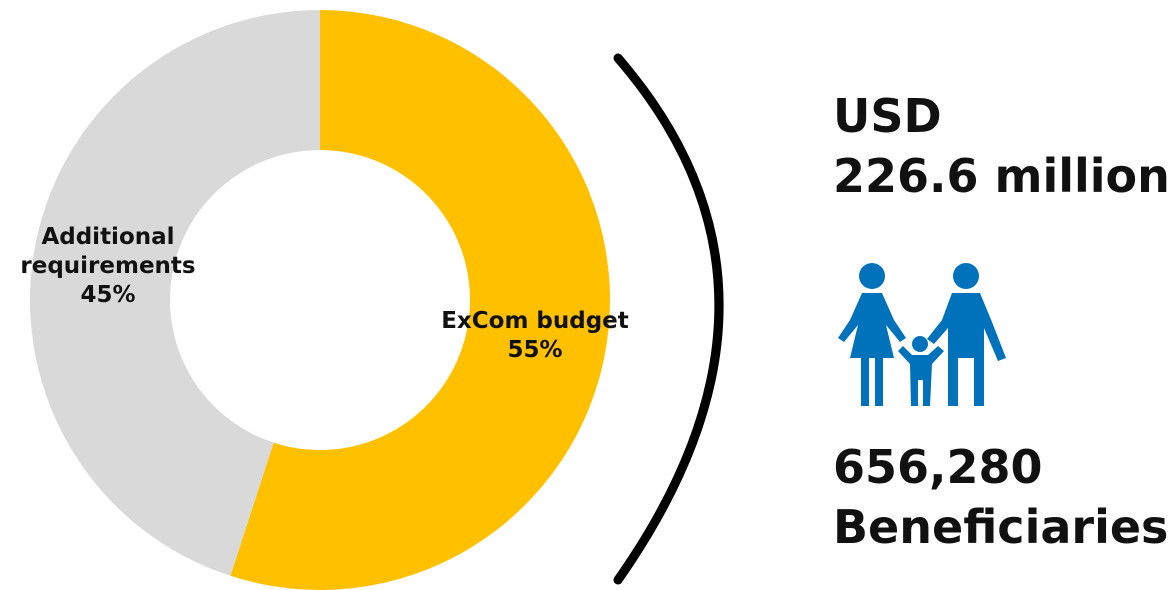 The height and width of the screenshot is (590, 1174). What do you see at coordinates (668, 319) in the screenshot?
I see `bracket-arc` at bounding box center [668, 319].